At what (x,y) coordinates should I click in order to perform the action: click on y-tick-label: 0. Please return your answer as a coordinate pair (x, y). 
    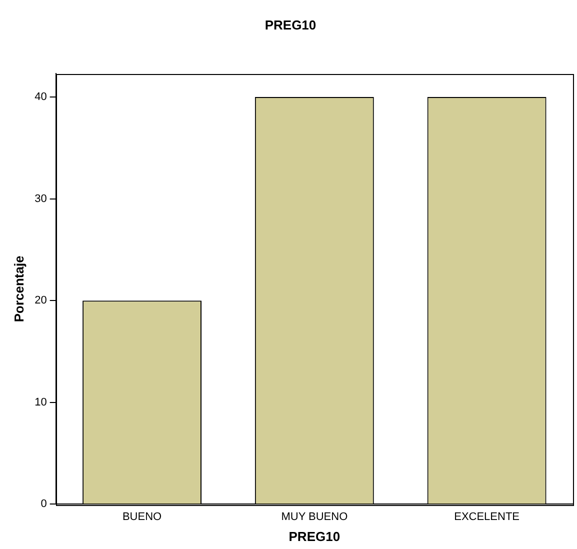
    Looking at the image, I should click on (43, 504).